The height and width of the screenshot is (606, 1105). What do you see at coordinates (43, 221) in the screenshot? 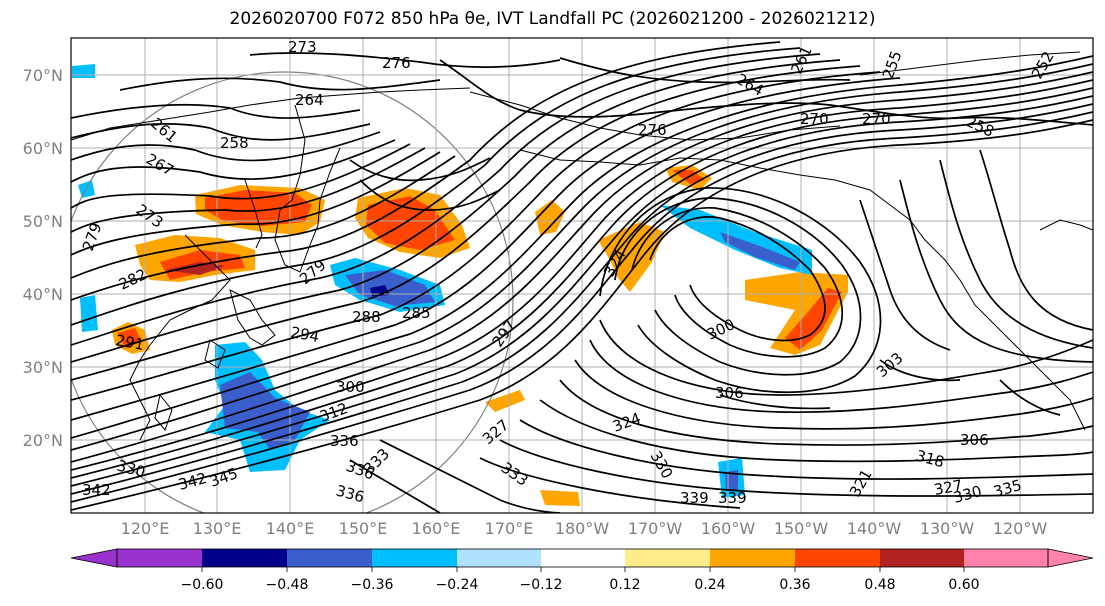
I see `lat-label: 50°N` at bounding box center [43, 221].